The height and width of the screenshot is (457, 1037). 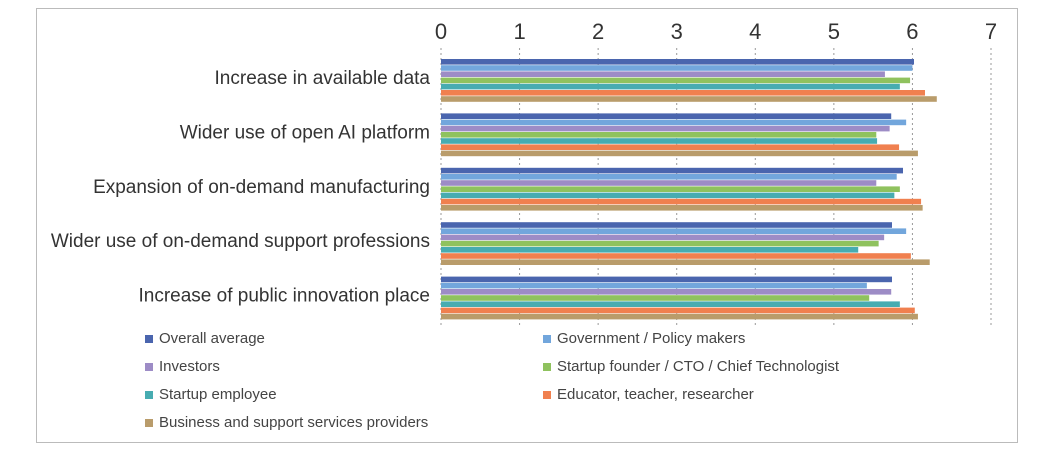 I want to click on x-tick-label: 1, so click(x=519, y=31).